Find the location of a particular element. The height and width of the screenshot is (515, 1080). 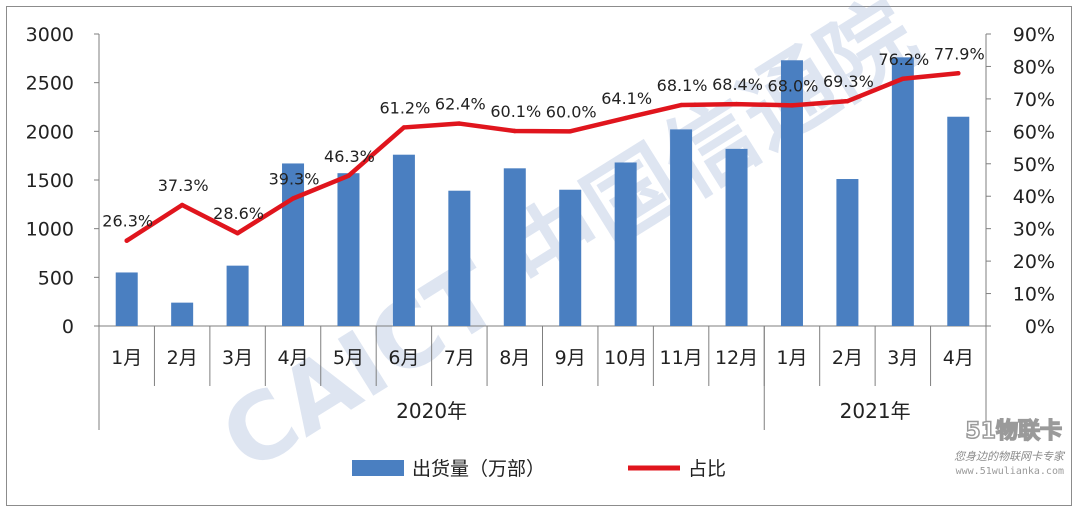

y-right-tick-label: 20% is located at coordinates (1034, 262).